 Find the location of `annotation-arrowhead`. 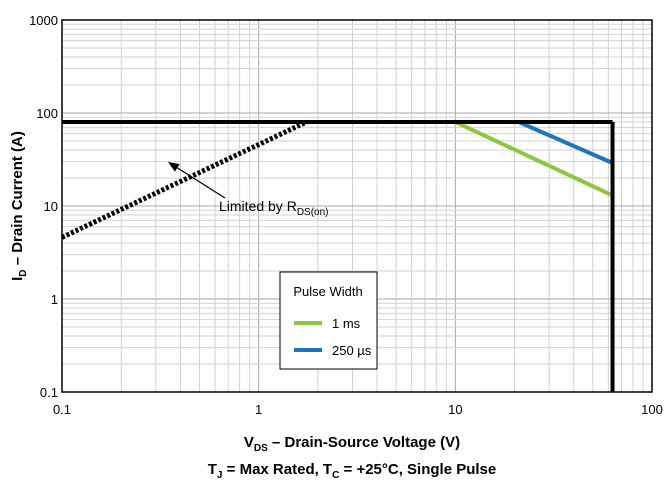

annotation-arrowhead is located at coordinates (174, 167).